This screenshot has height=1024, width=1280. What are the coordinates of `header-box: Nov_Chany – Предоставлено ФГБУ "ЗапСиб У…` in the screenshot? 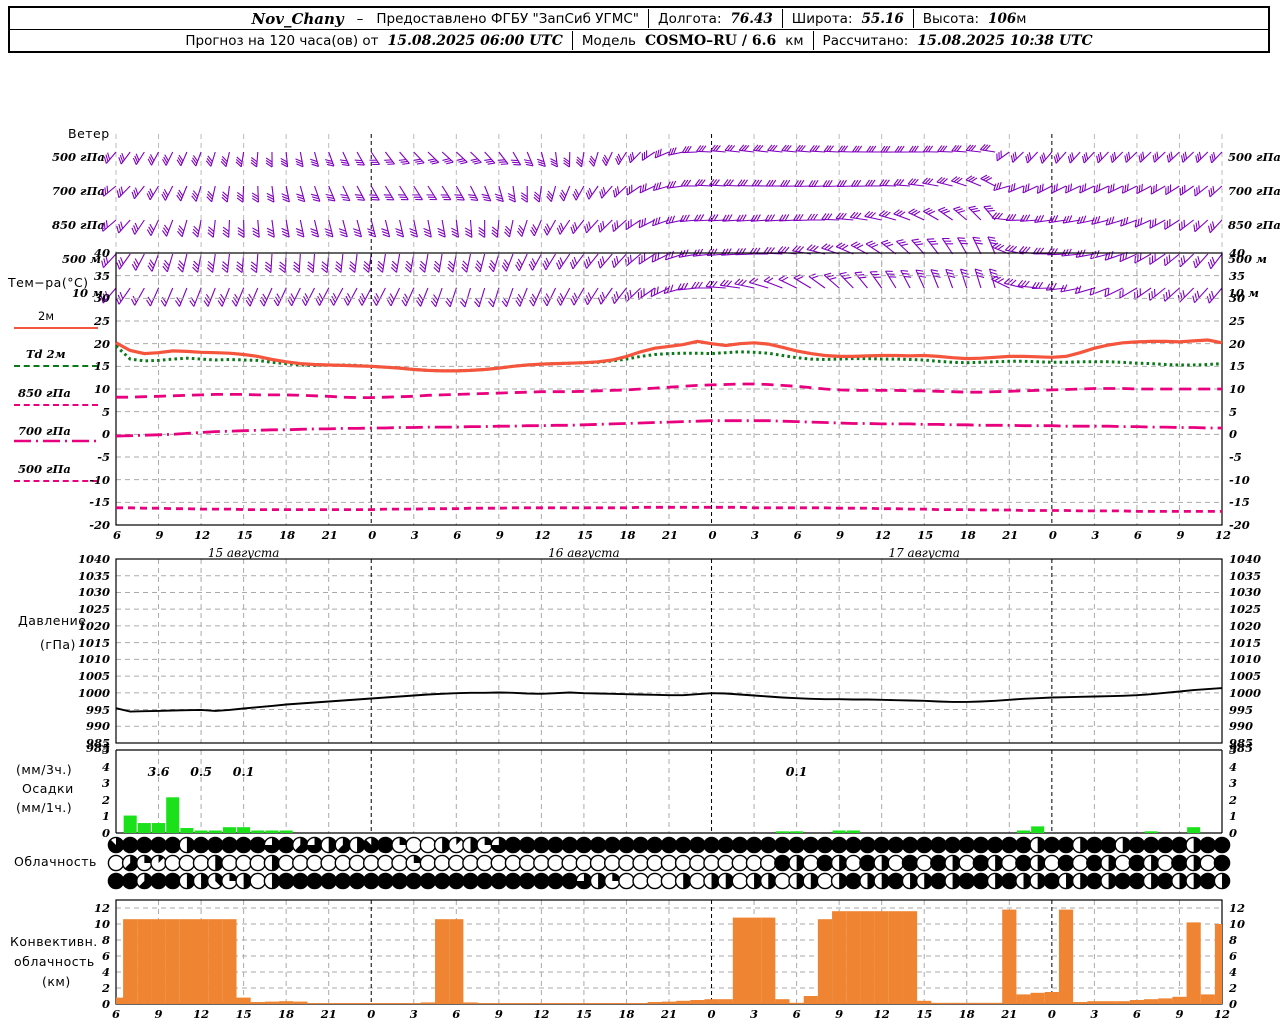 It's located at (639, 29).